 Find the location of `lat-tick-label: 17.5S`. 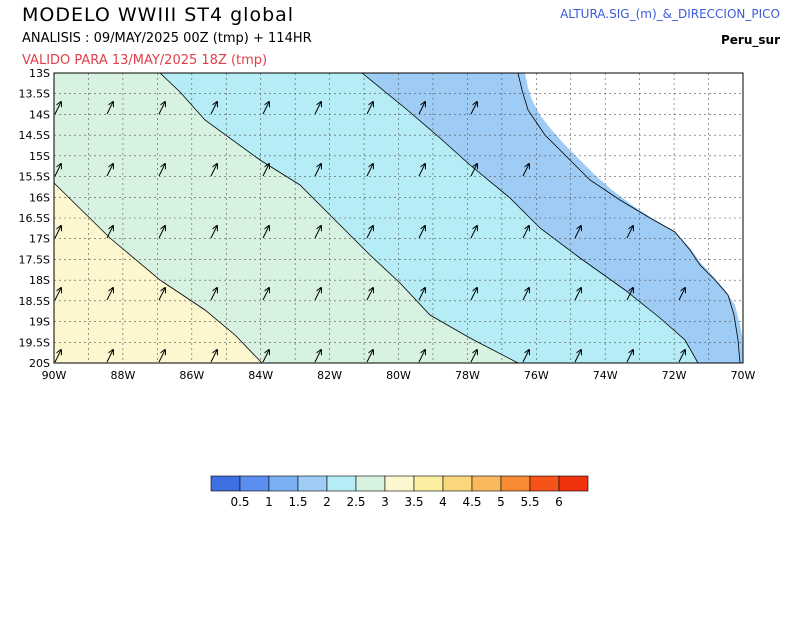

lat-tick-label: 17.5S is located at coordinates (34, 259).